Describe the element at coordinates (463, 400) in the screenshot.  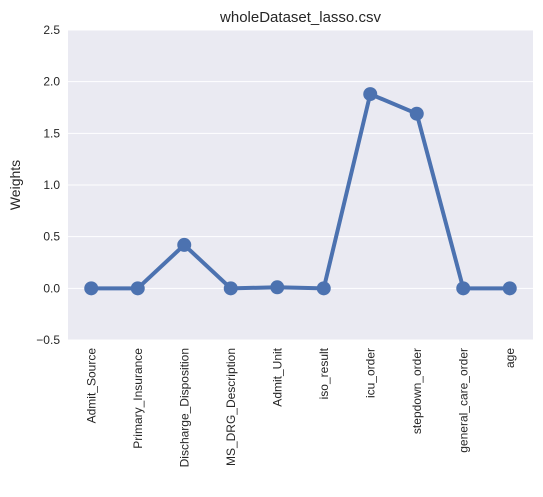
I see `x-tick-label: general_care_order` at that location.